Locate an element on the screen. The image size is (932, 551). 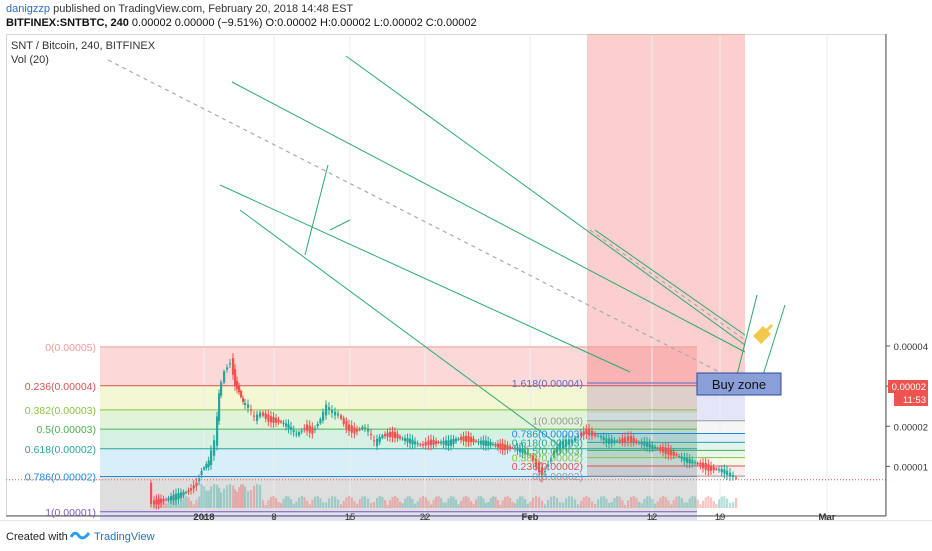
fib-zone-right is located at coordinates (666, 471).